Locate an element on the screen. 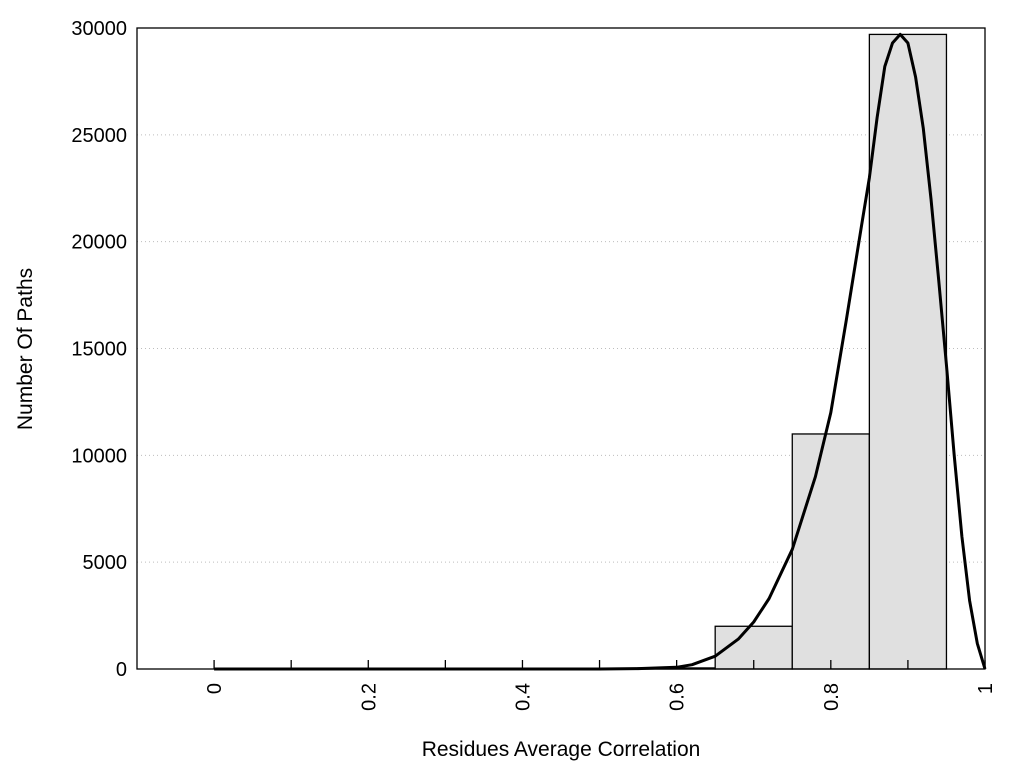 The image size is (1024, 768). y-axis-title: Number Of Paths is located at coordinates (25, 349).